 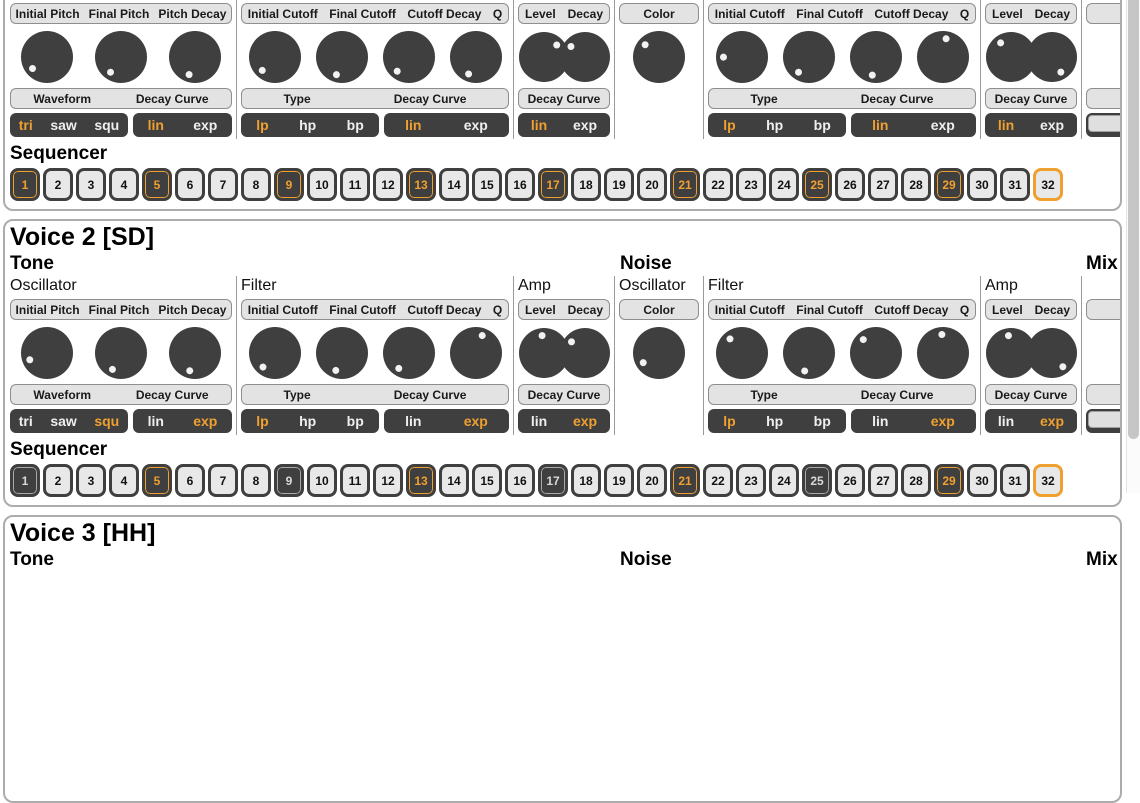 What do you see at coordinates (388, 480) in the screenshot?
I see `step-12: 12` at bounding box center [388, 480].